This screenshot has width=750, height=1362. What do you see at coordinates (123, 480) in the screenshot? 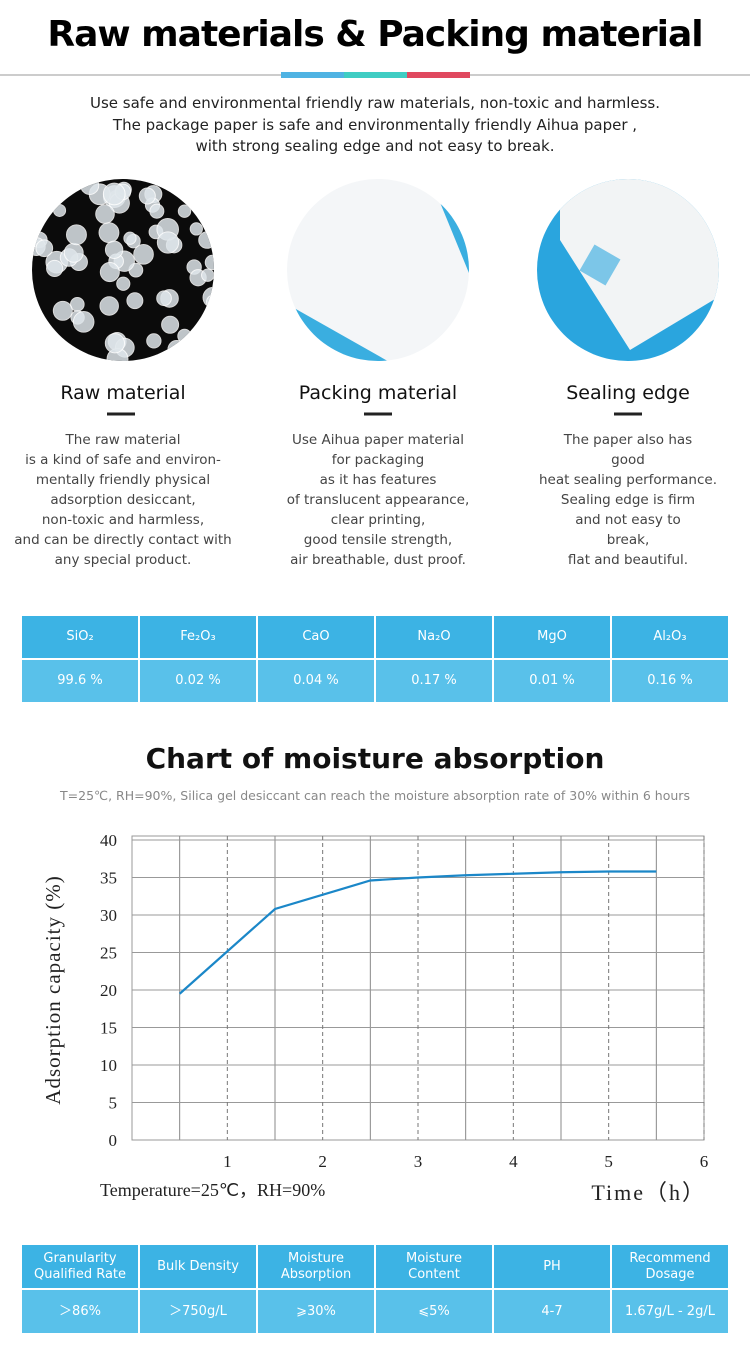
I see `feature-text: mentally friendly physical` at bounding box center [123, 480].